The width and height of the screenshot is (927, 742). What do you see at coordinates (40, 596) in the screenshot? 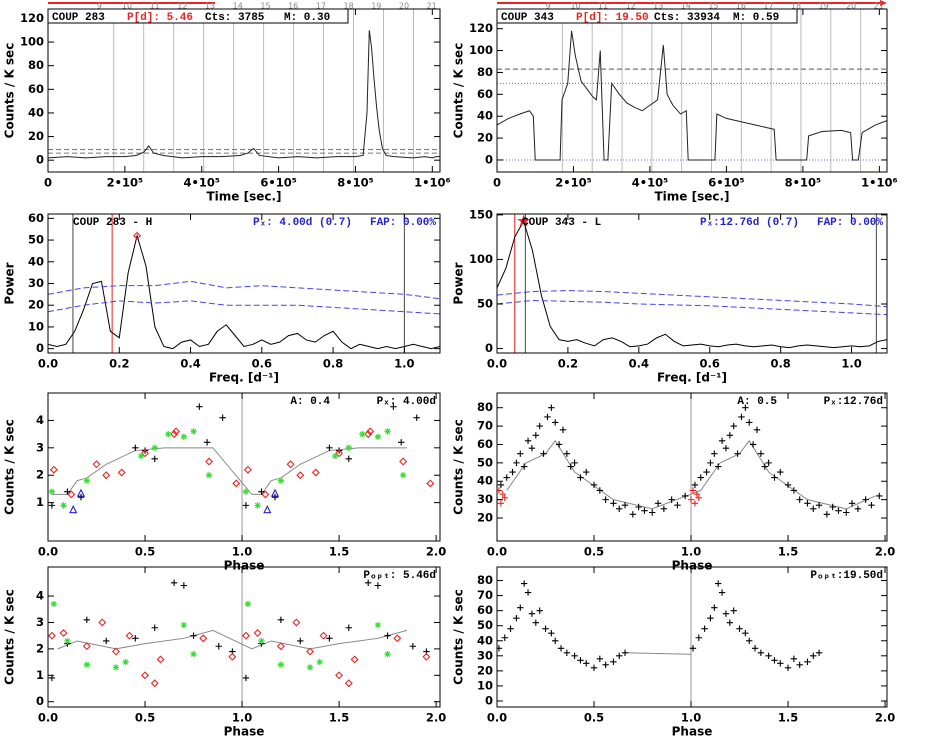
I see `y-tick-label: 4` at bounding box center [40, 596].